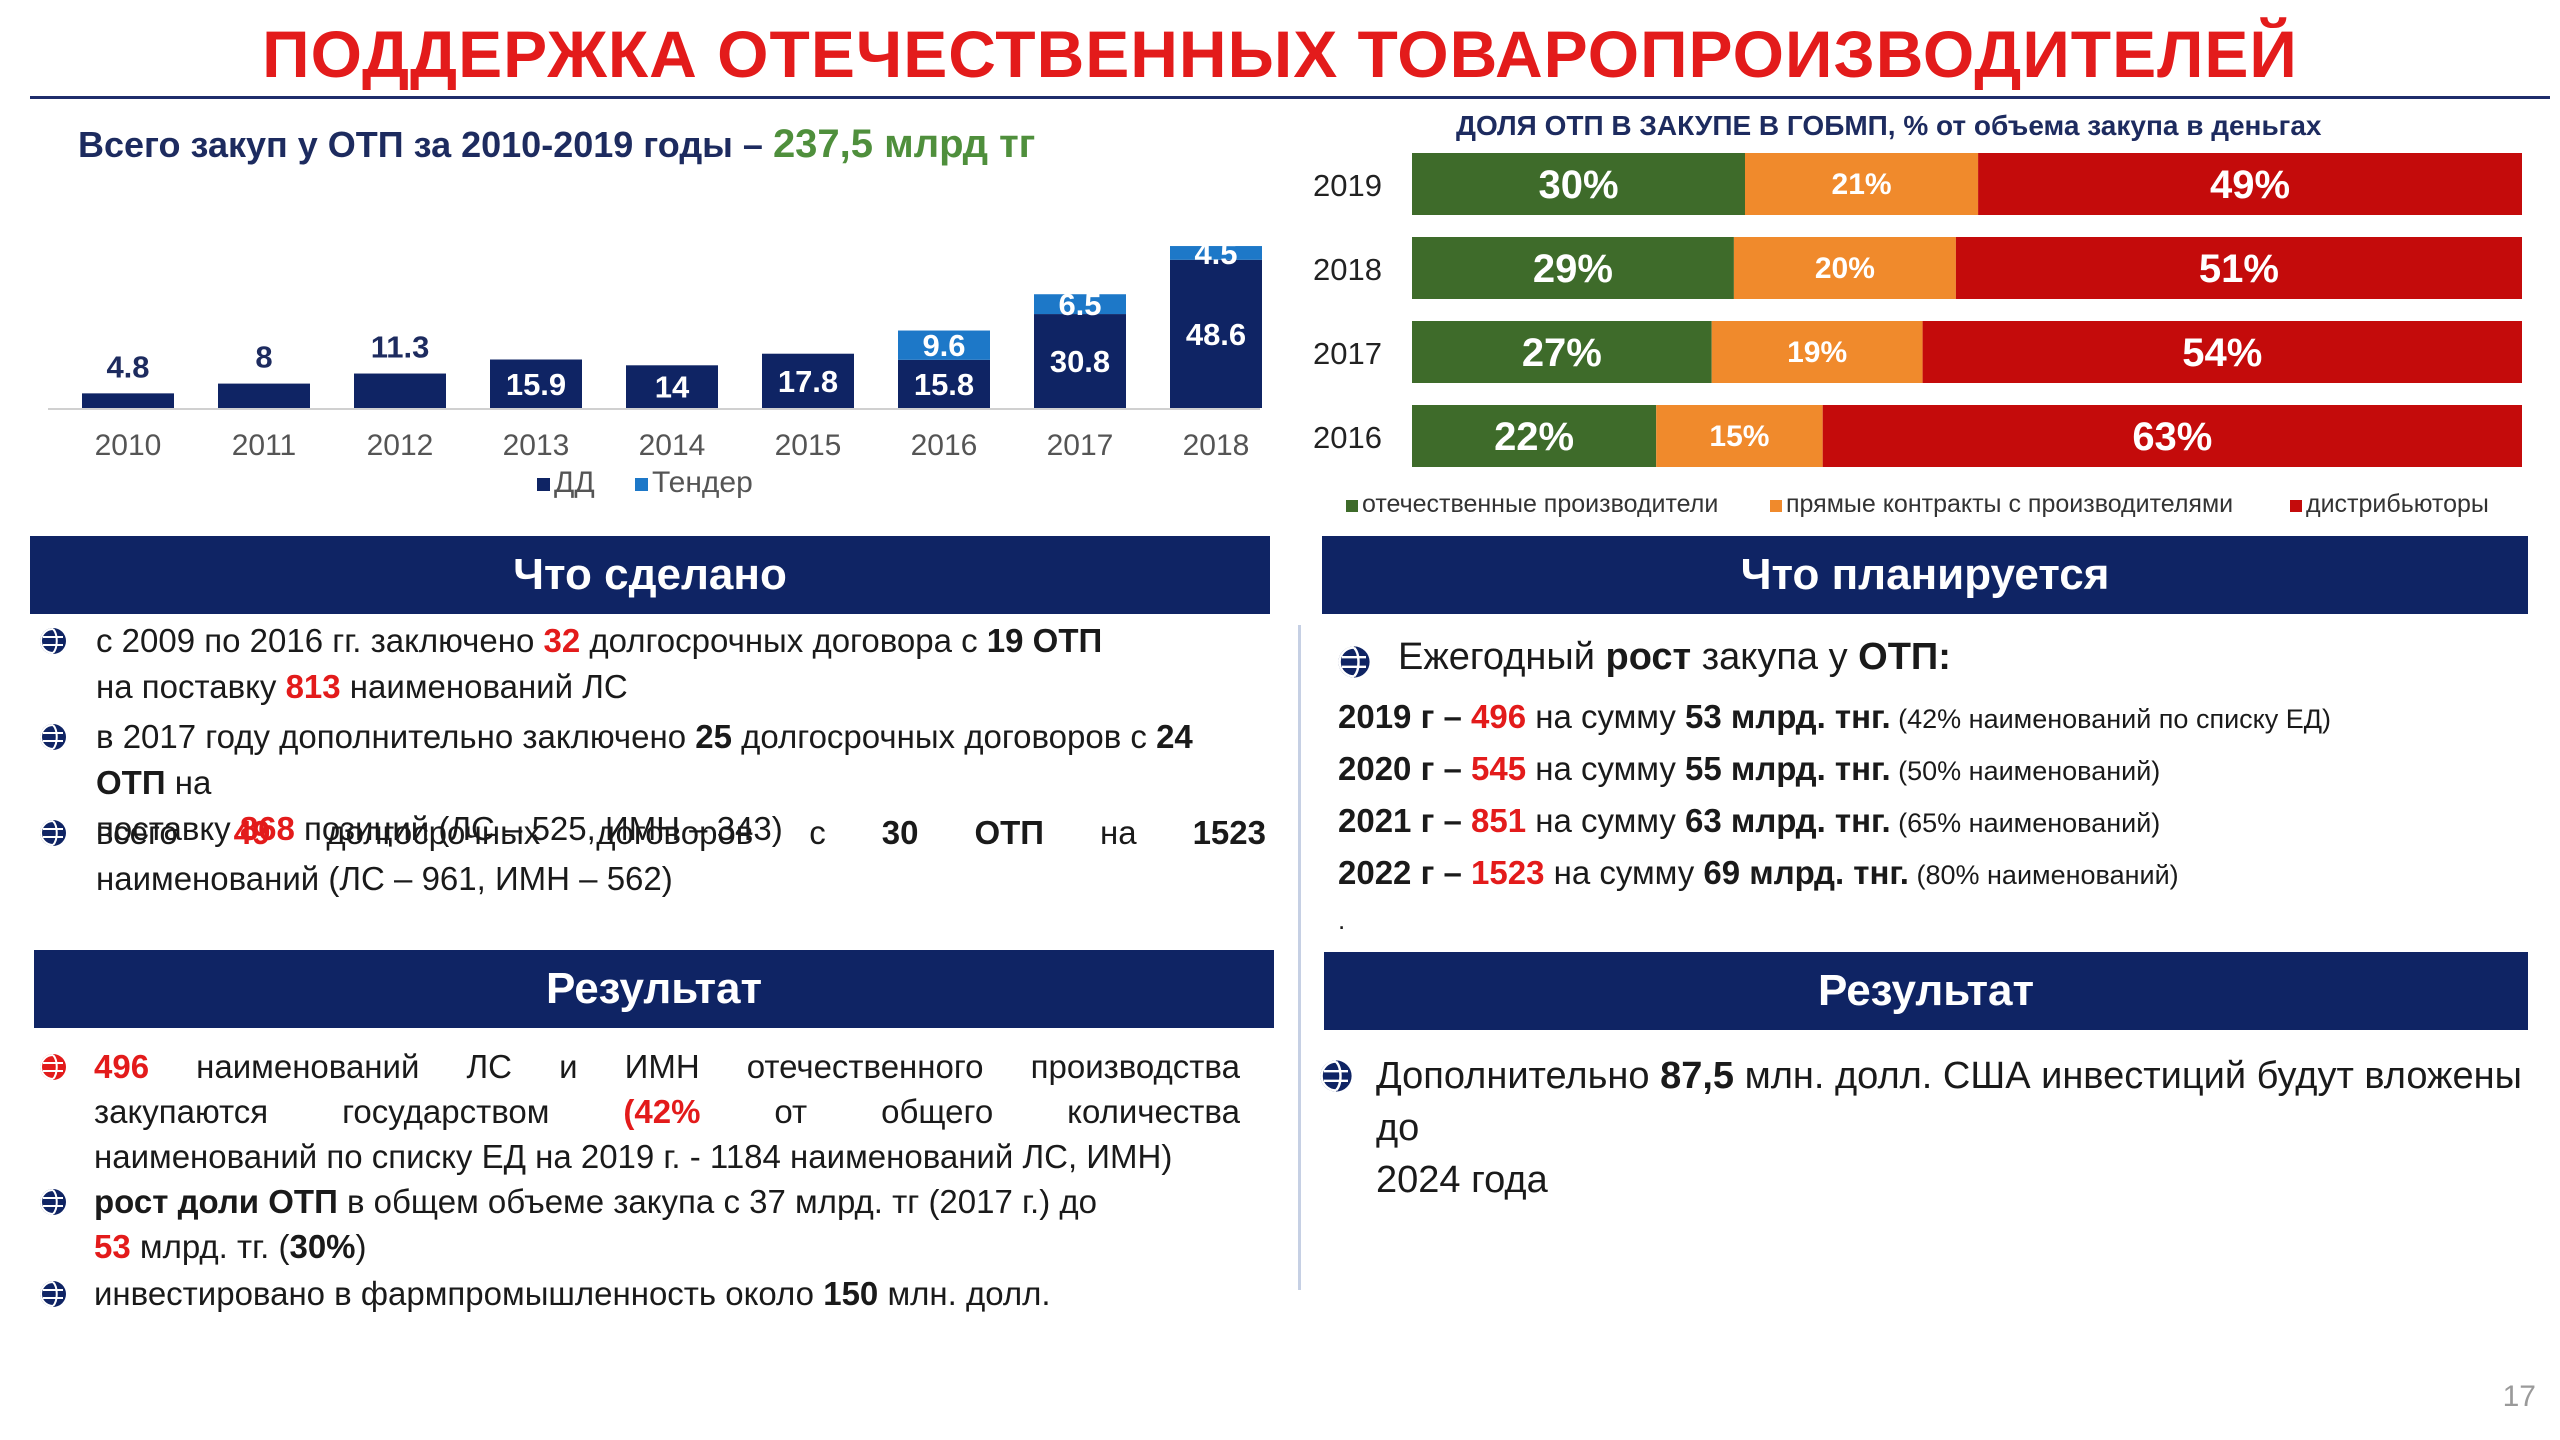  What do you see at coordinates (313, 686) in the screenshot?
I see `done-item-1-names: 813` at bounding box center [313, 686].